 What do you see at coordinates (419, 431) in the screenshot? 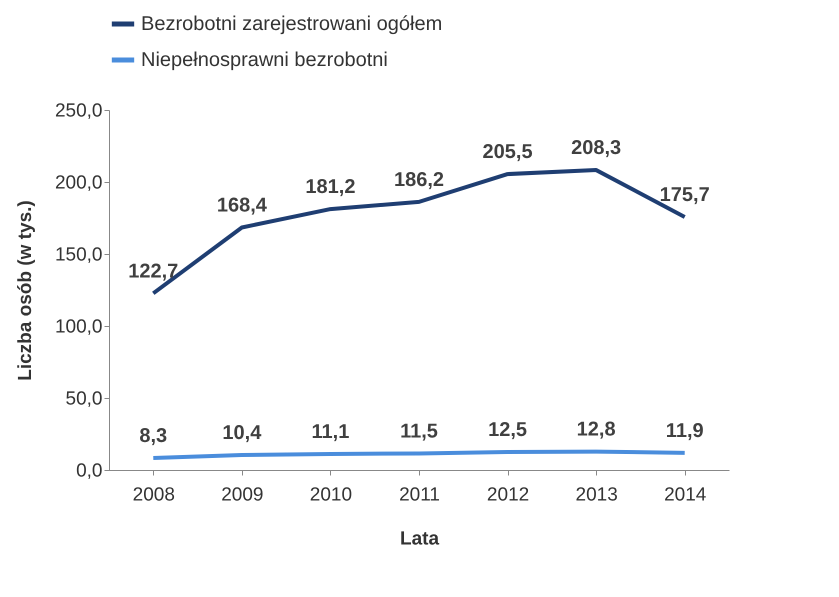
I see `data-label: 11,5` at bounding box center [419, 431].